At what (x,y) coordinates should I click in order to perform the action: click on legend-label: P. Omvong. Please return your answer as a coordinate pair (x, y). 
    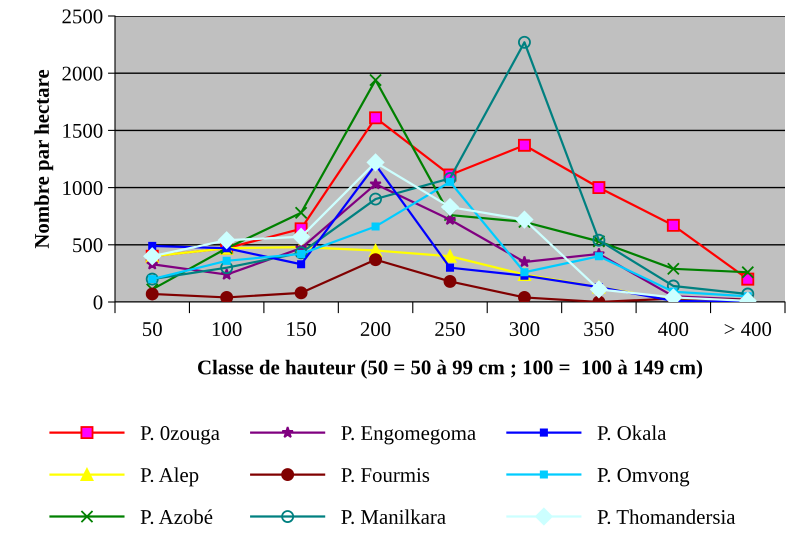
    Looking at the image, I should click on (644, 477).